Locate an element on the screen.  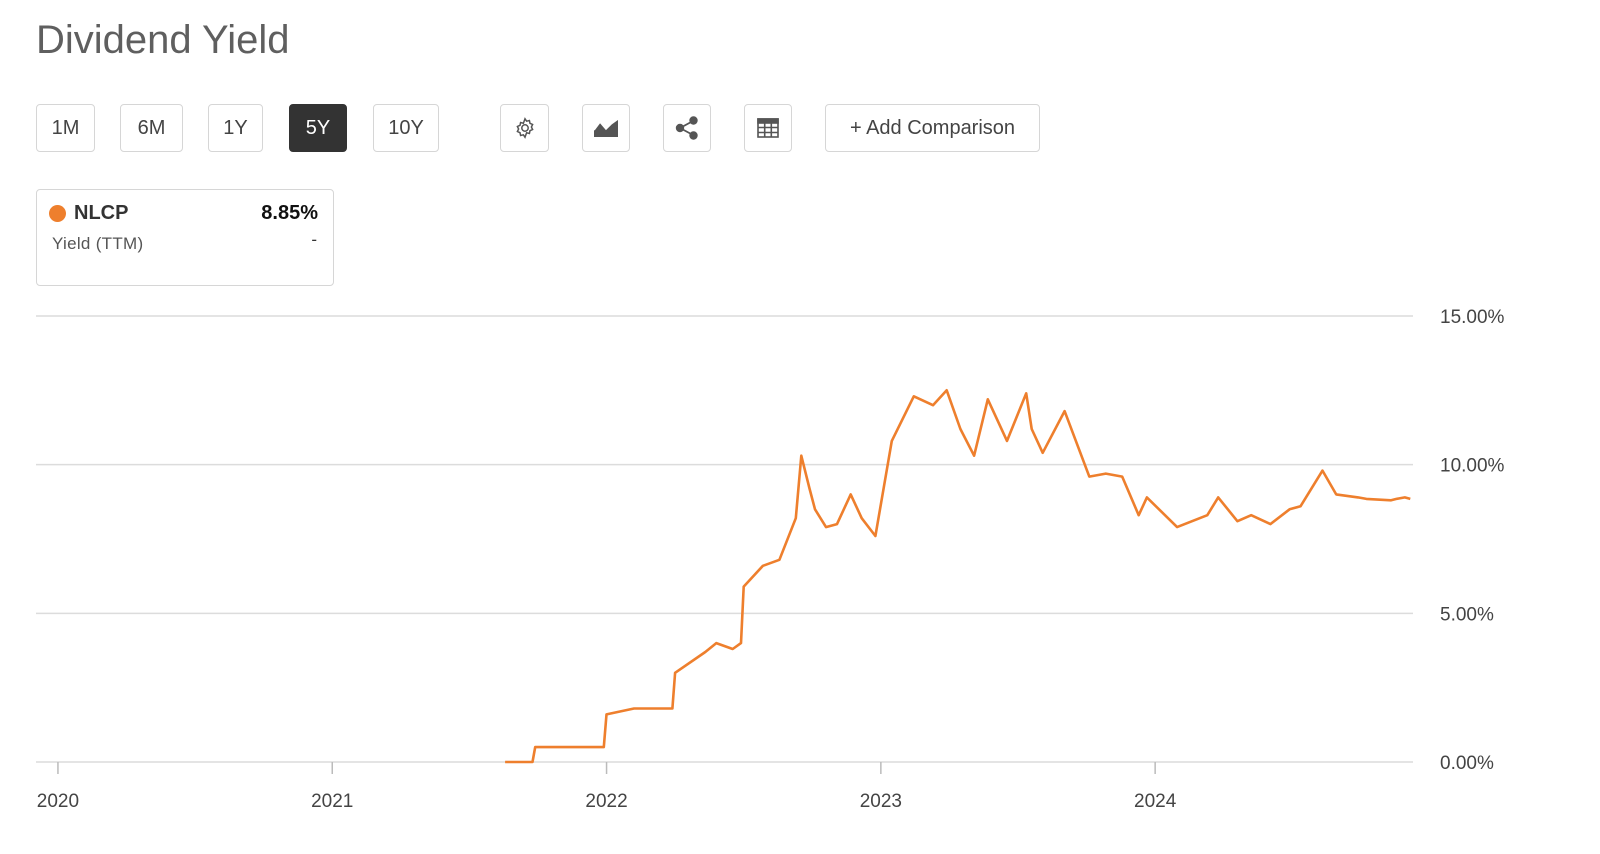
table-icon is located at coordinates (768, 128).